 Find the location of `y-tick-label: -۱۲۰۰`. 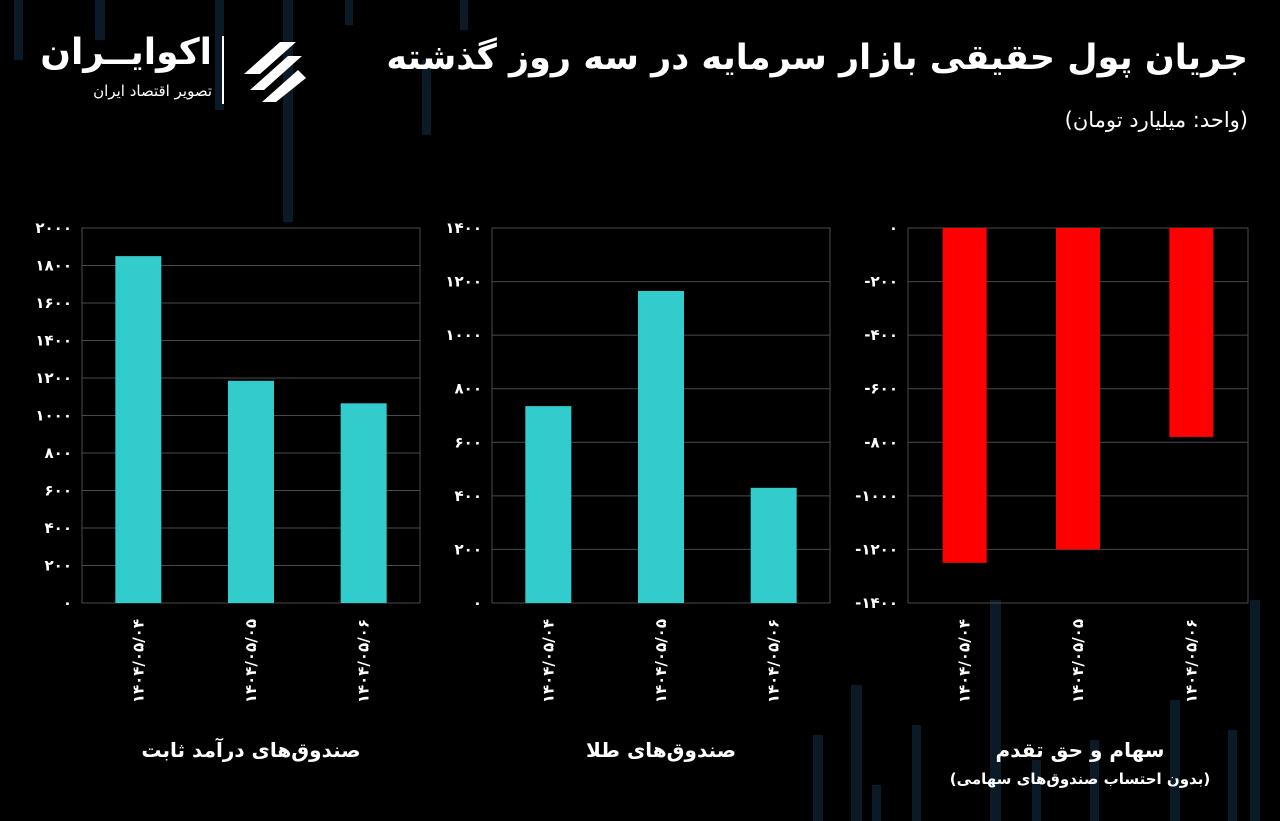

y-tick-label: -۱۲۰۰ is located at coordinates (876, 549).